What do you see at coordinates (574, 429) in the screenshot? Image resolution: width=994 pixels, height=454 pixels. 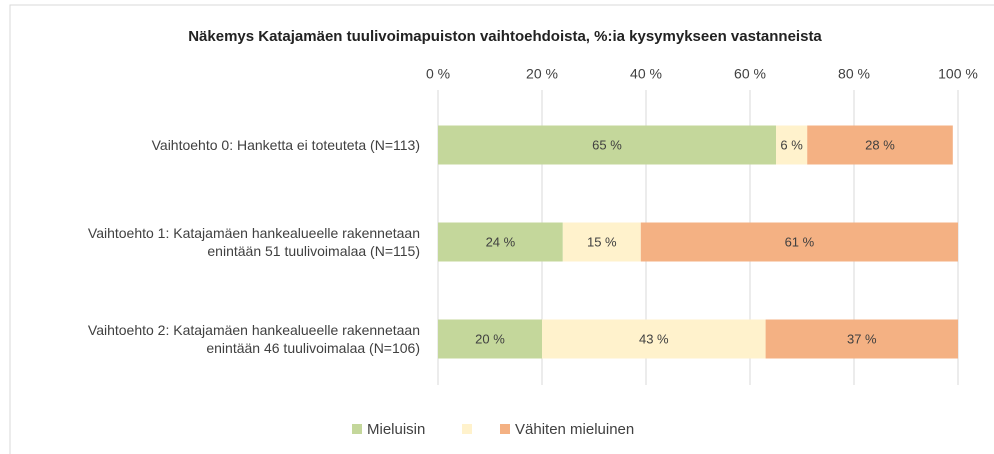 I see `legend-label: Vähiten mieluinen` at bounding box center [574, 429].